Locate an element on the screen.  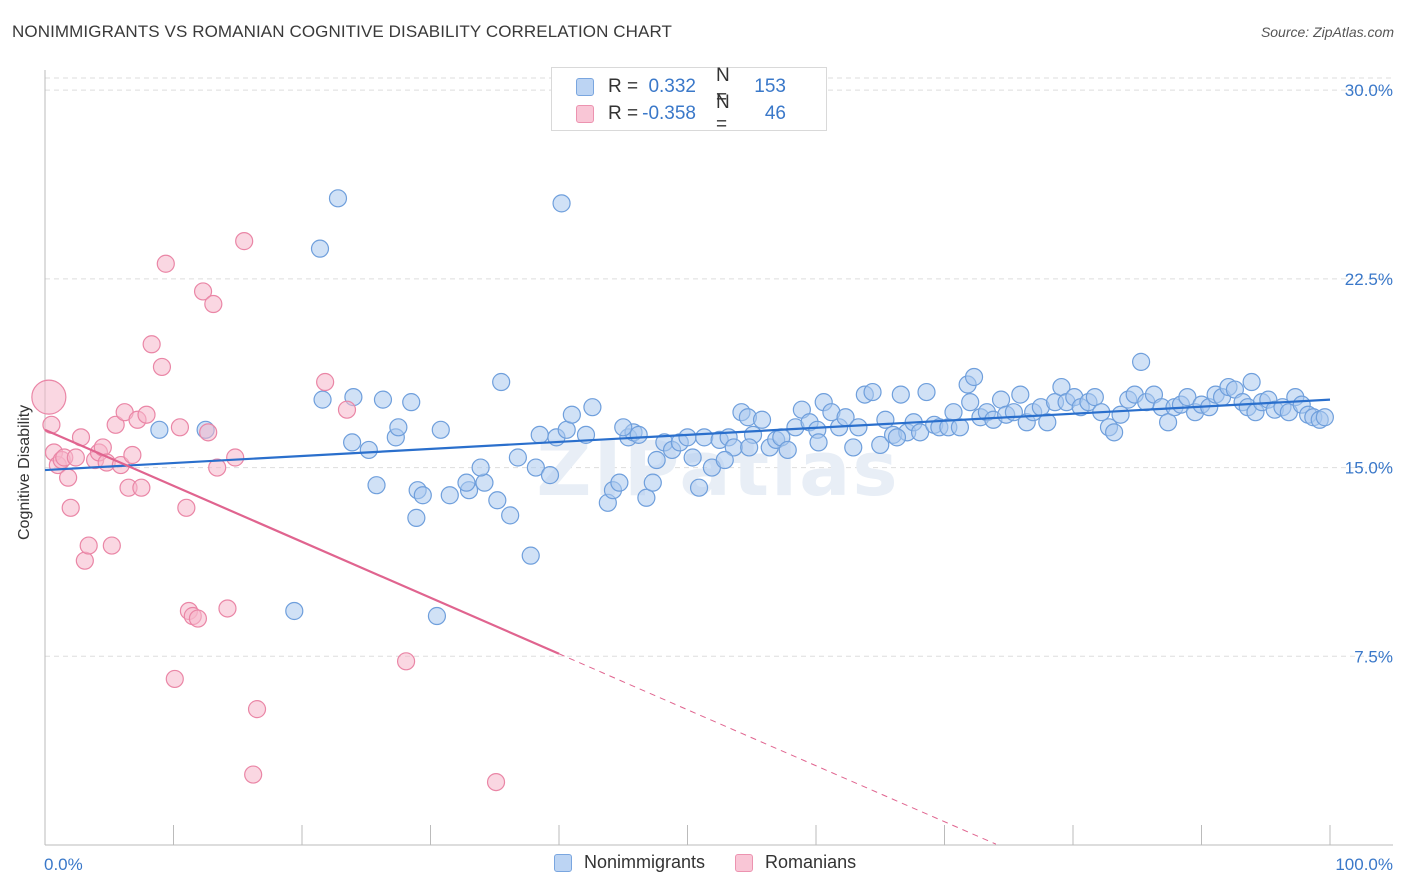
y-tick-label: 7.5% is located at coordinates (1373, 656).